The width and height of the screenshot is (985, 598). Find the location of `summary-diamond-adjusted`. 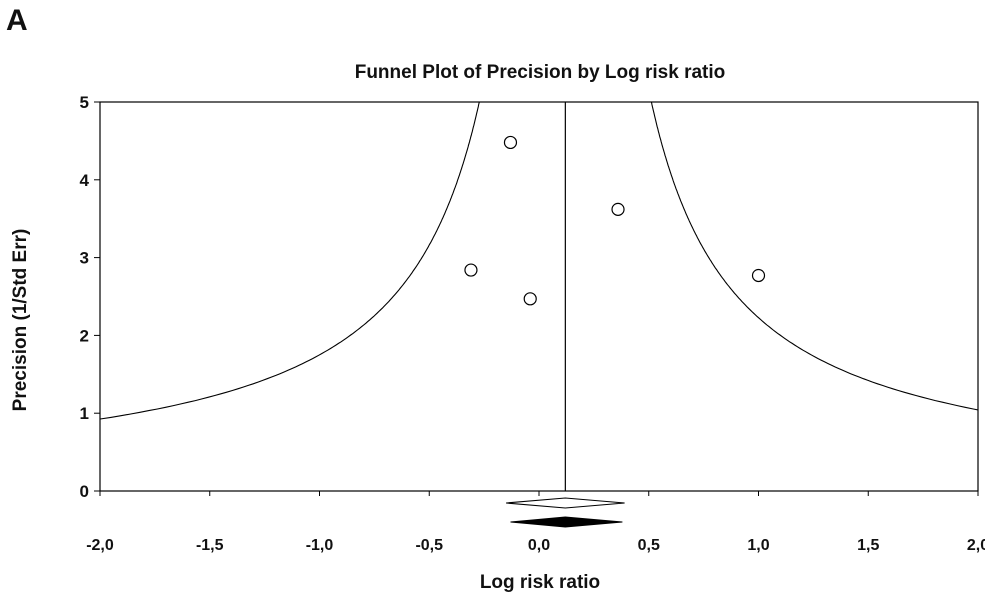

summary-diamond-adjusted is located at coordinates (566, 522).